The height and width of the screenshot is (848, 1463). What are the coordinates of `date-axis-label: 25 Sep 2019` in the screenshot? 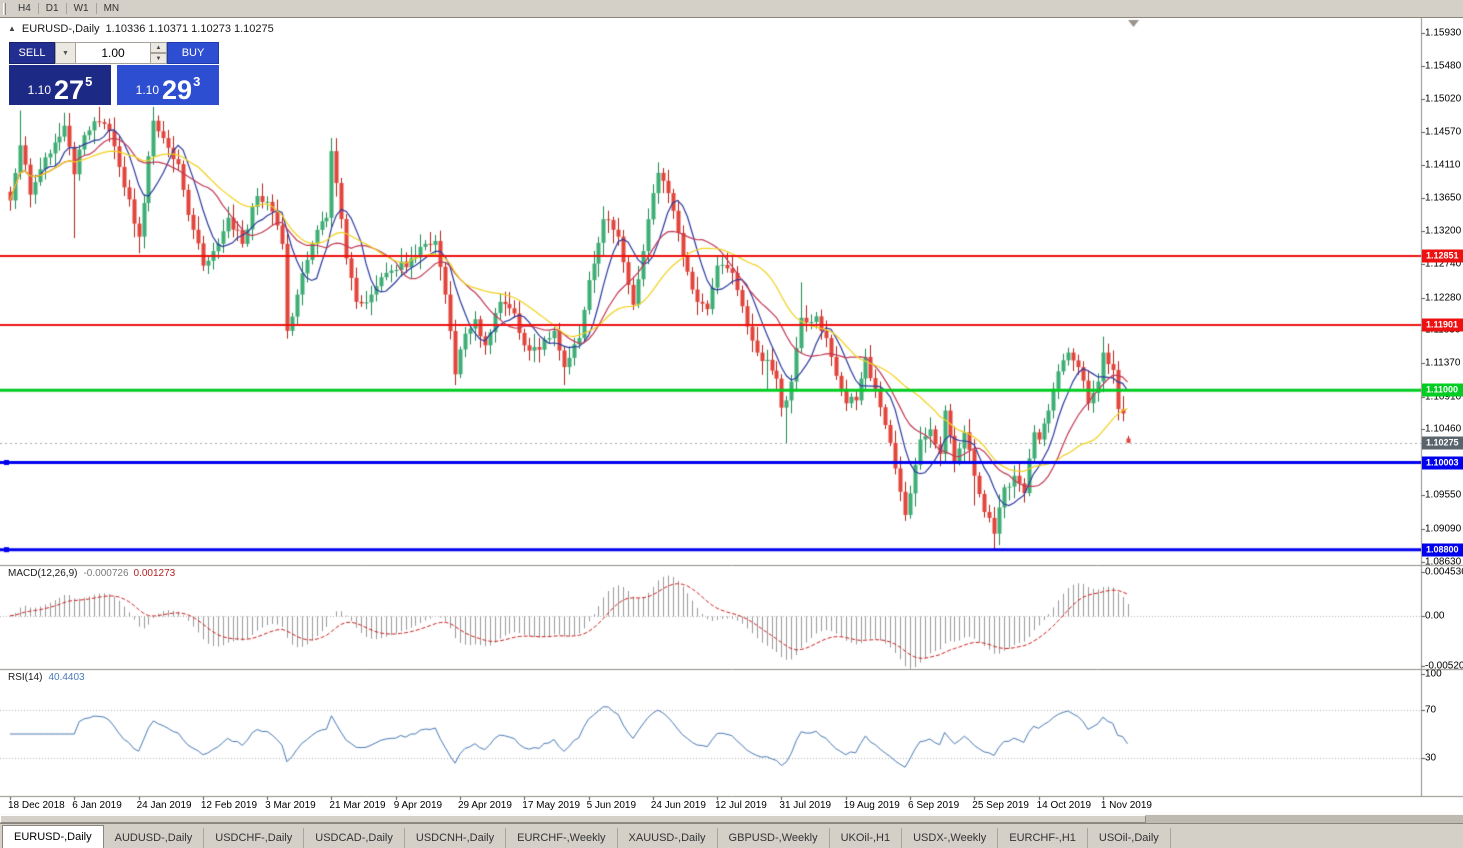 It's located at (1000, 805).